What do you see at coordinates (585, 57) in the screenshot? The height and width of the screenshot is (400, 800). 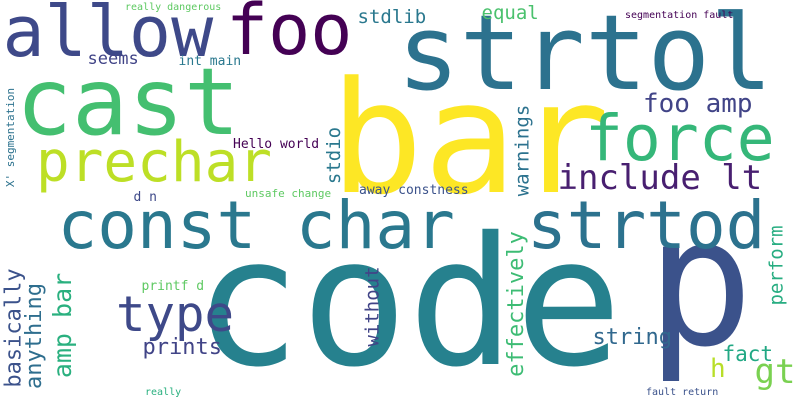 I see `cloud-word-strtol: strtol` at bounding box center [585, 57].